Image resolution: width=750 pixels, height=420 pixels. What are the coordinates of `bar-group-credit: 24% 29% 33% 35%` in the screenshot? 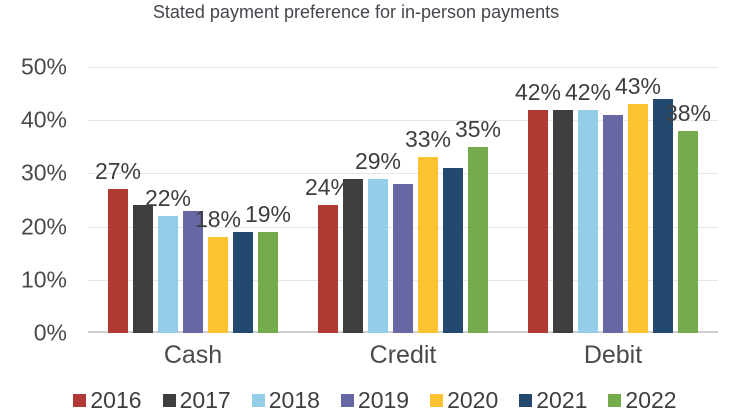 It's located at (403, 224).